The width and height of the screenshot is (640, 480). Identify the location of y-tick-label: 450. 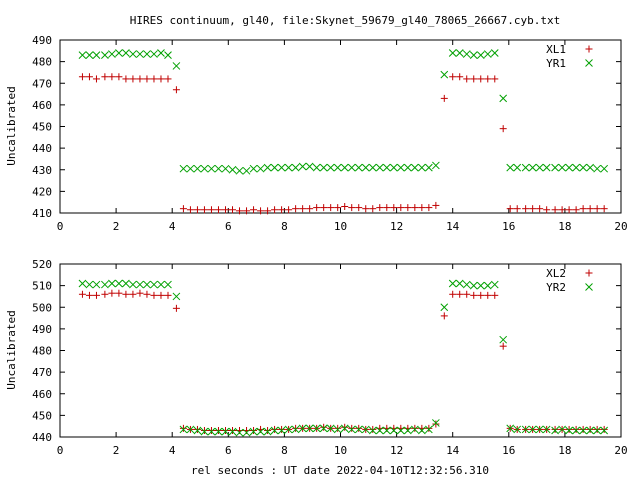
(42, 127).